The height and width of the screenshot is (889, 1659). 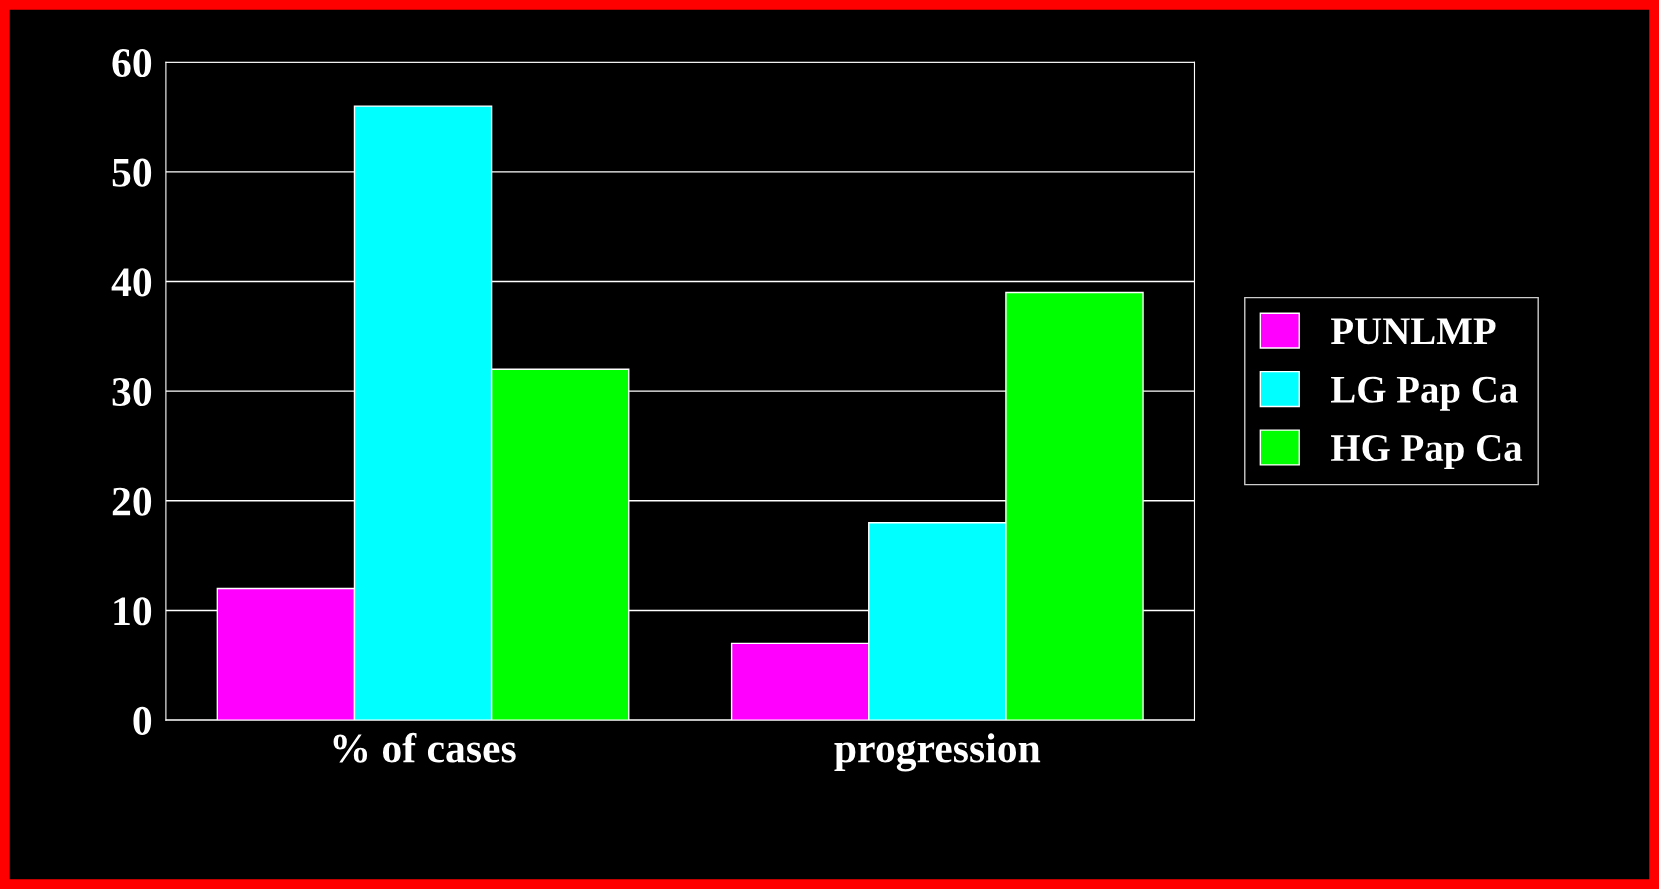 What do you see at coordinates (133, 611) in the screenshot?
I see `y-tick-label: 10` at bounding box center [133, 611].